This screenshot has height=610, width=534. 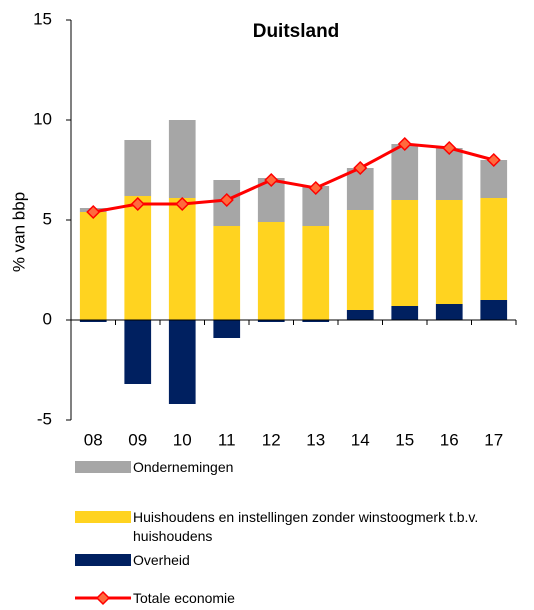 I want to click on y-tick-label: -5, so click(x=44, y=418).